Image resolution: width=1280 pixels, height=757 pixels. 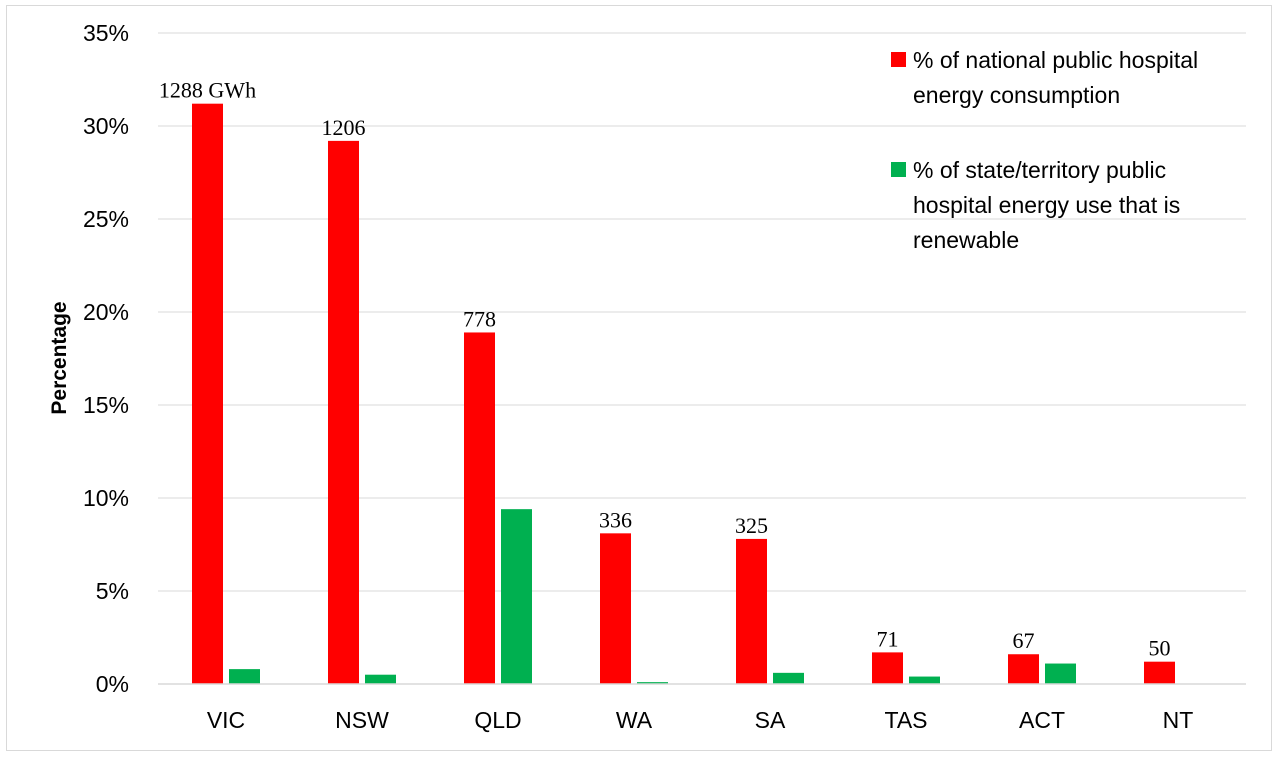 I want to click on legend-label: hospital energy use that is, so click(x=1046, y=205).